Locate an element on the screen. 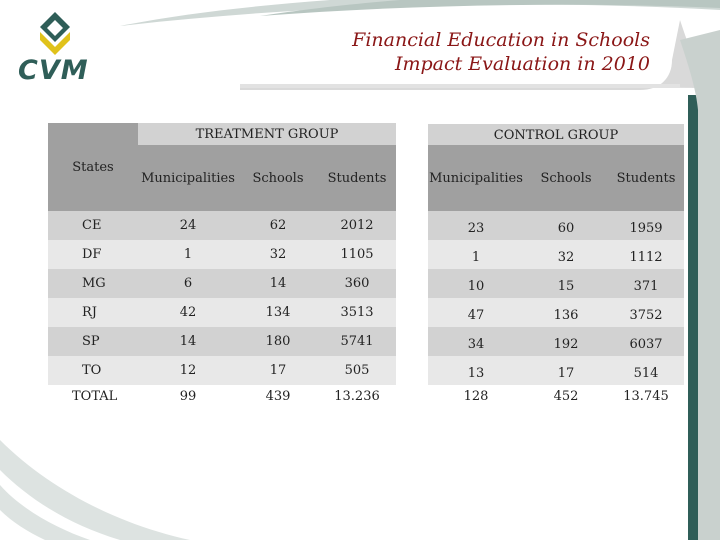 The height and width of the screenshot is (540, 720). row-state: MG is located at coordinates (93, 283).